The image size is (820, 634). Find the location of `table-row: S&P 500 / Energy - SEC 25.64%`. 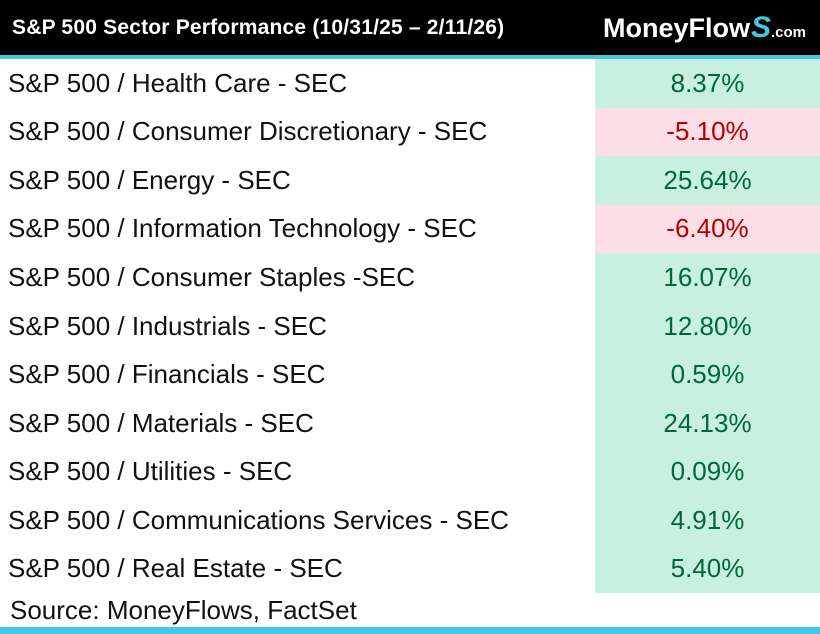

table-row: S&P 500 / Energy - SEC 25.64% is located at coordinates (410, 180).